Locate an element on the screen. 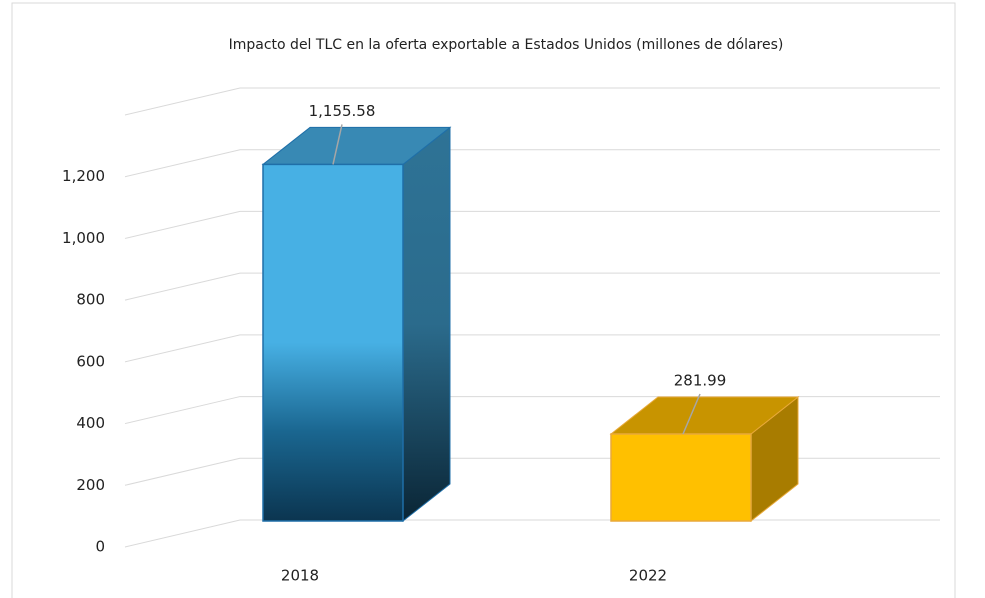 The image size is (985, 598). y-tick-label: 400 is located at coordinates (90, 423).